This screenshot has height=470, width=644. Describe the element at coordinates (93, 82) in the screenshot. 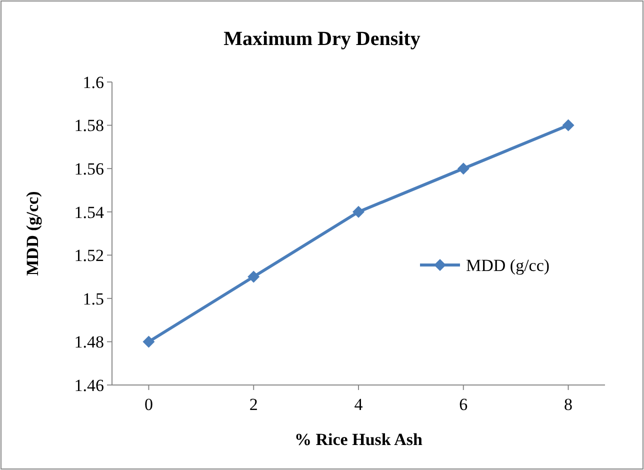

I see `y-tick-label: 1.6` at that location.